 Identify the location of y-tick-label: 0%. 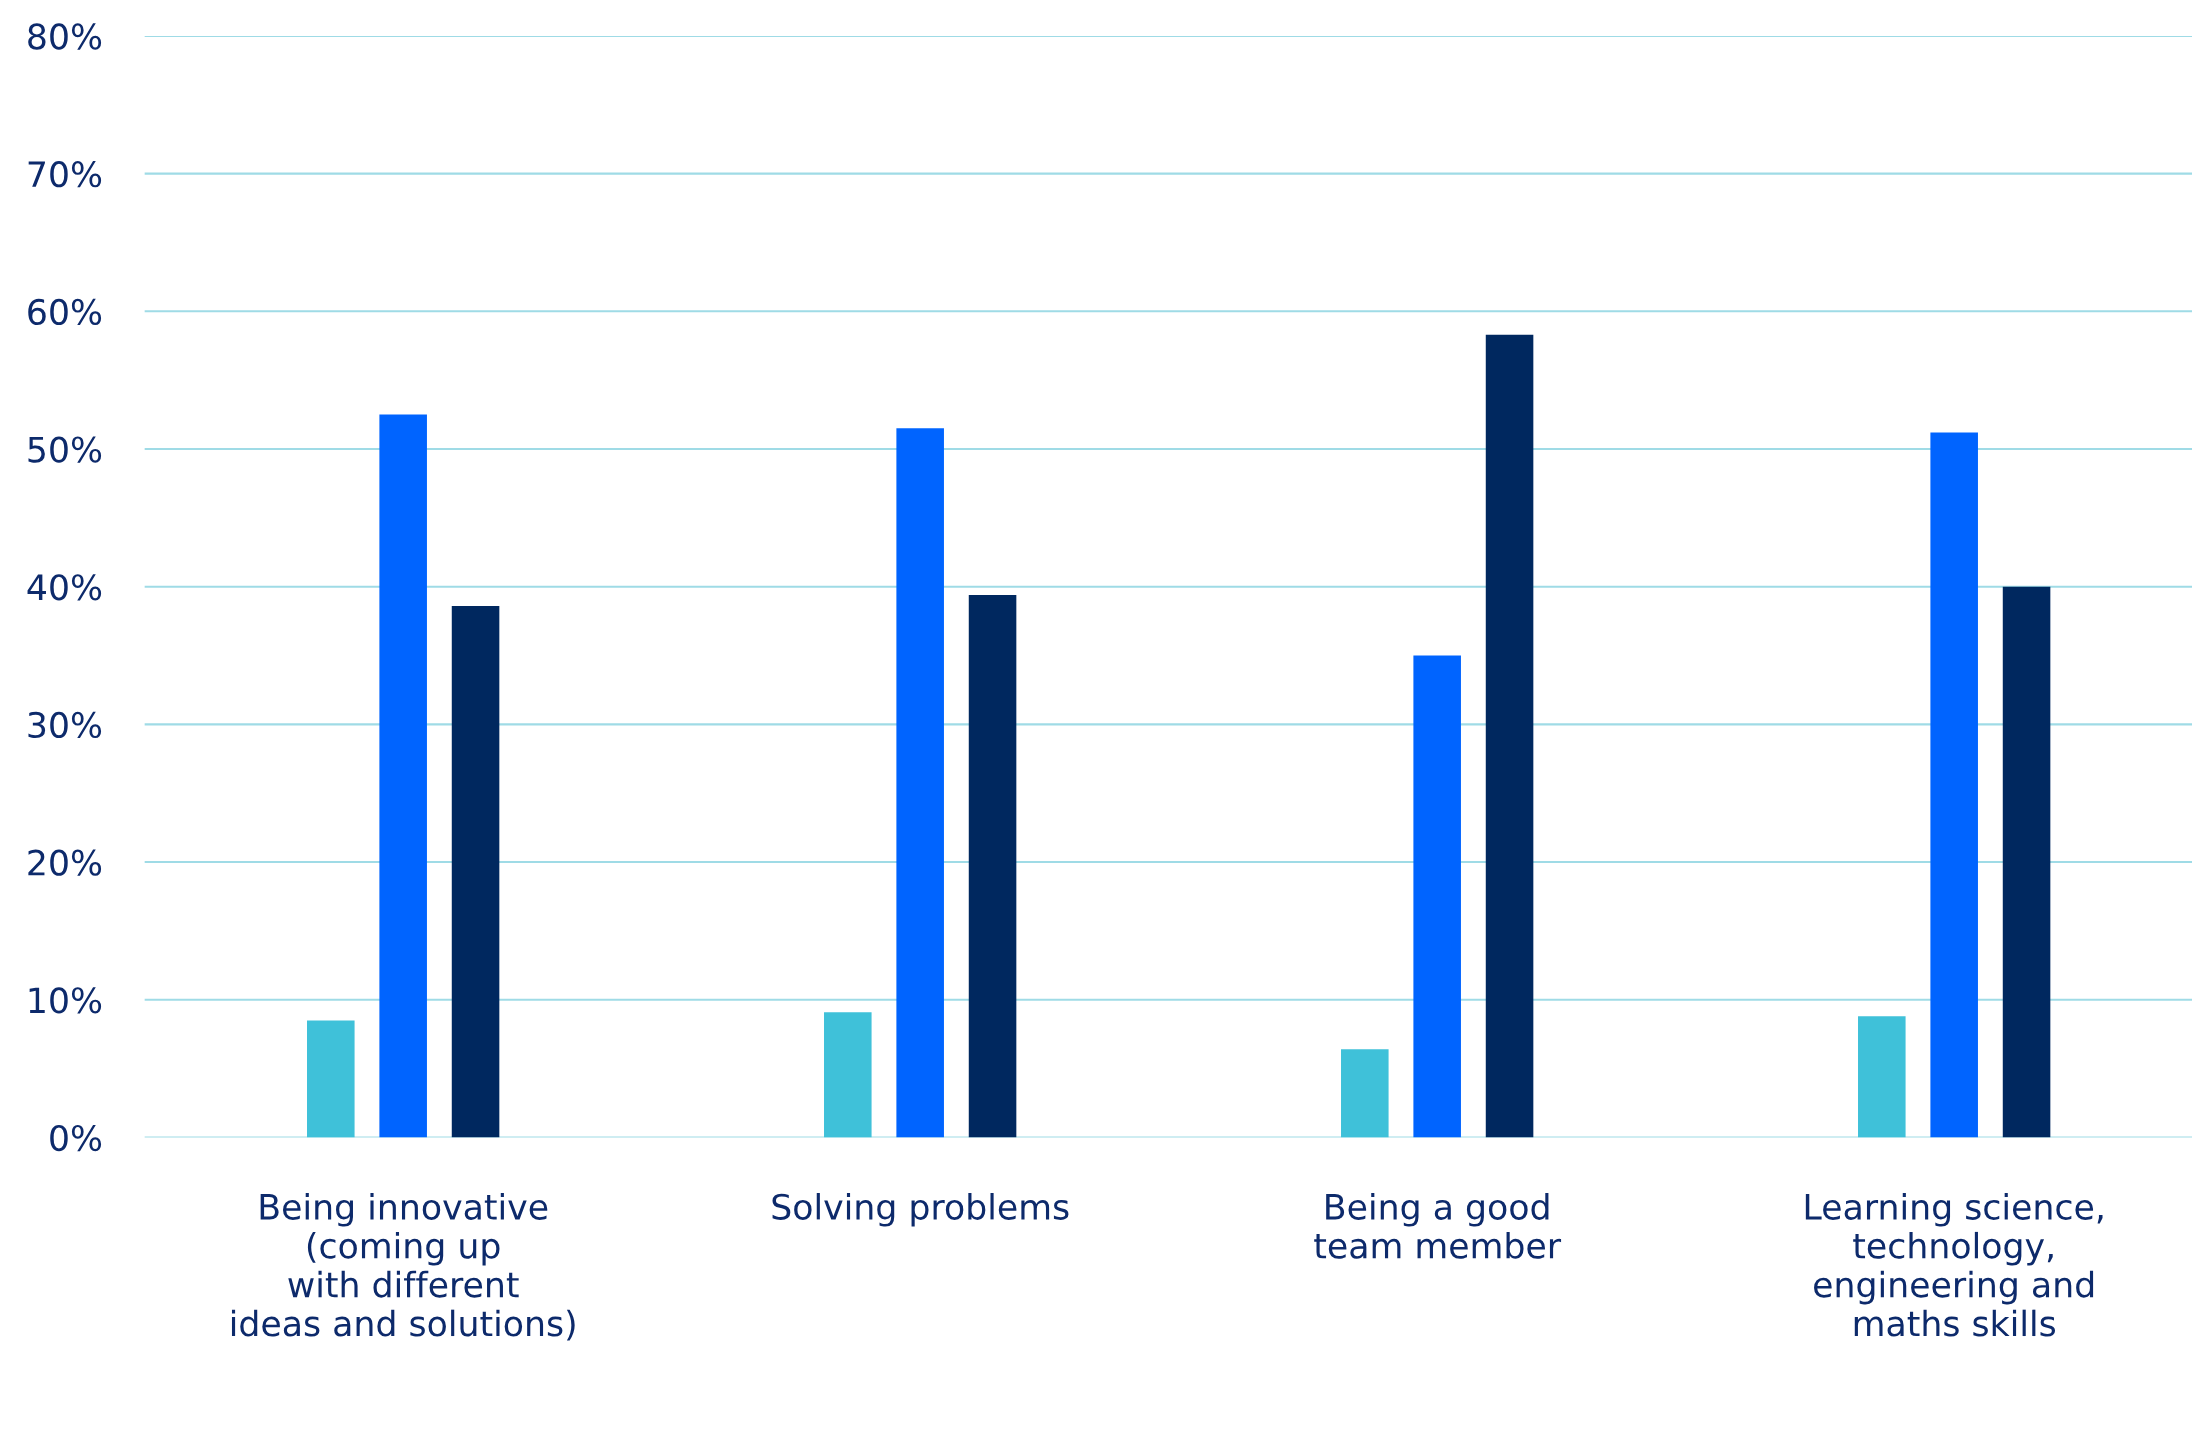
(76, 1138).